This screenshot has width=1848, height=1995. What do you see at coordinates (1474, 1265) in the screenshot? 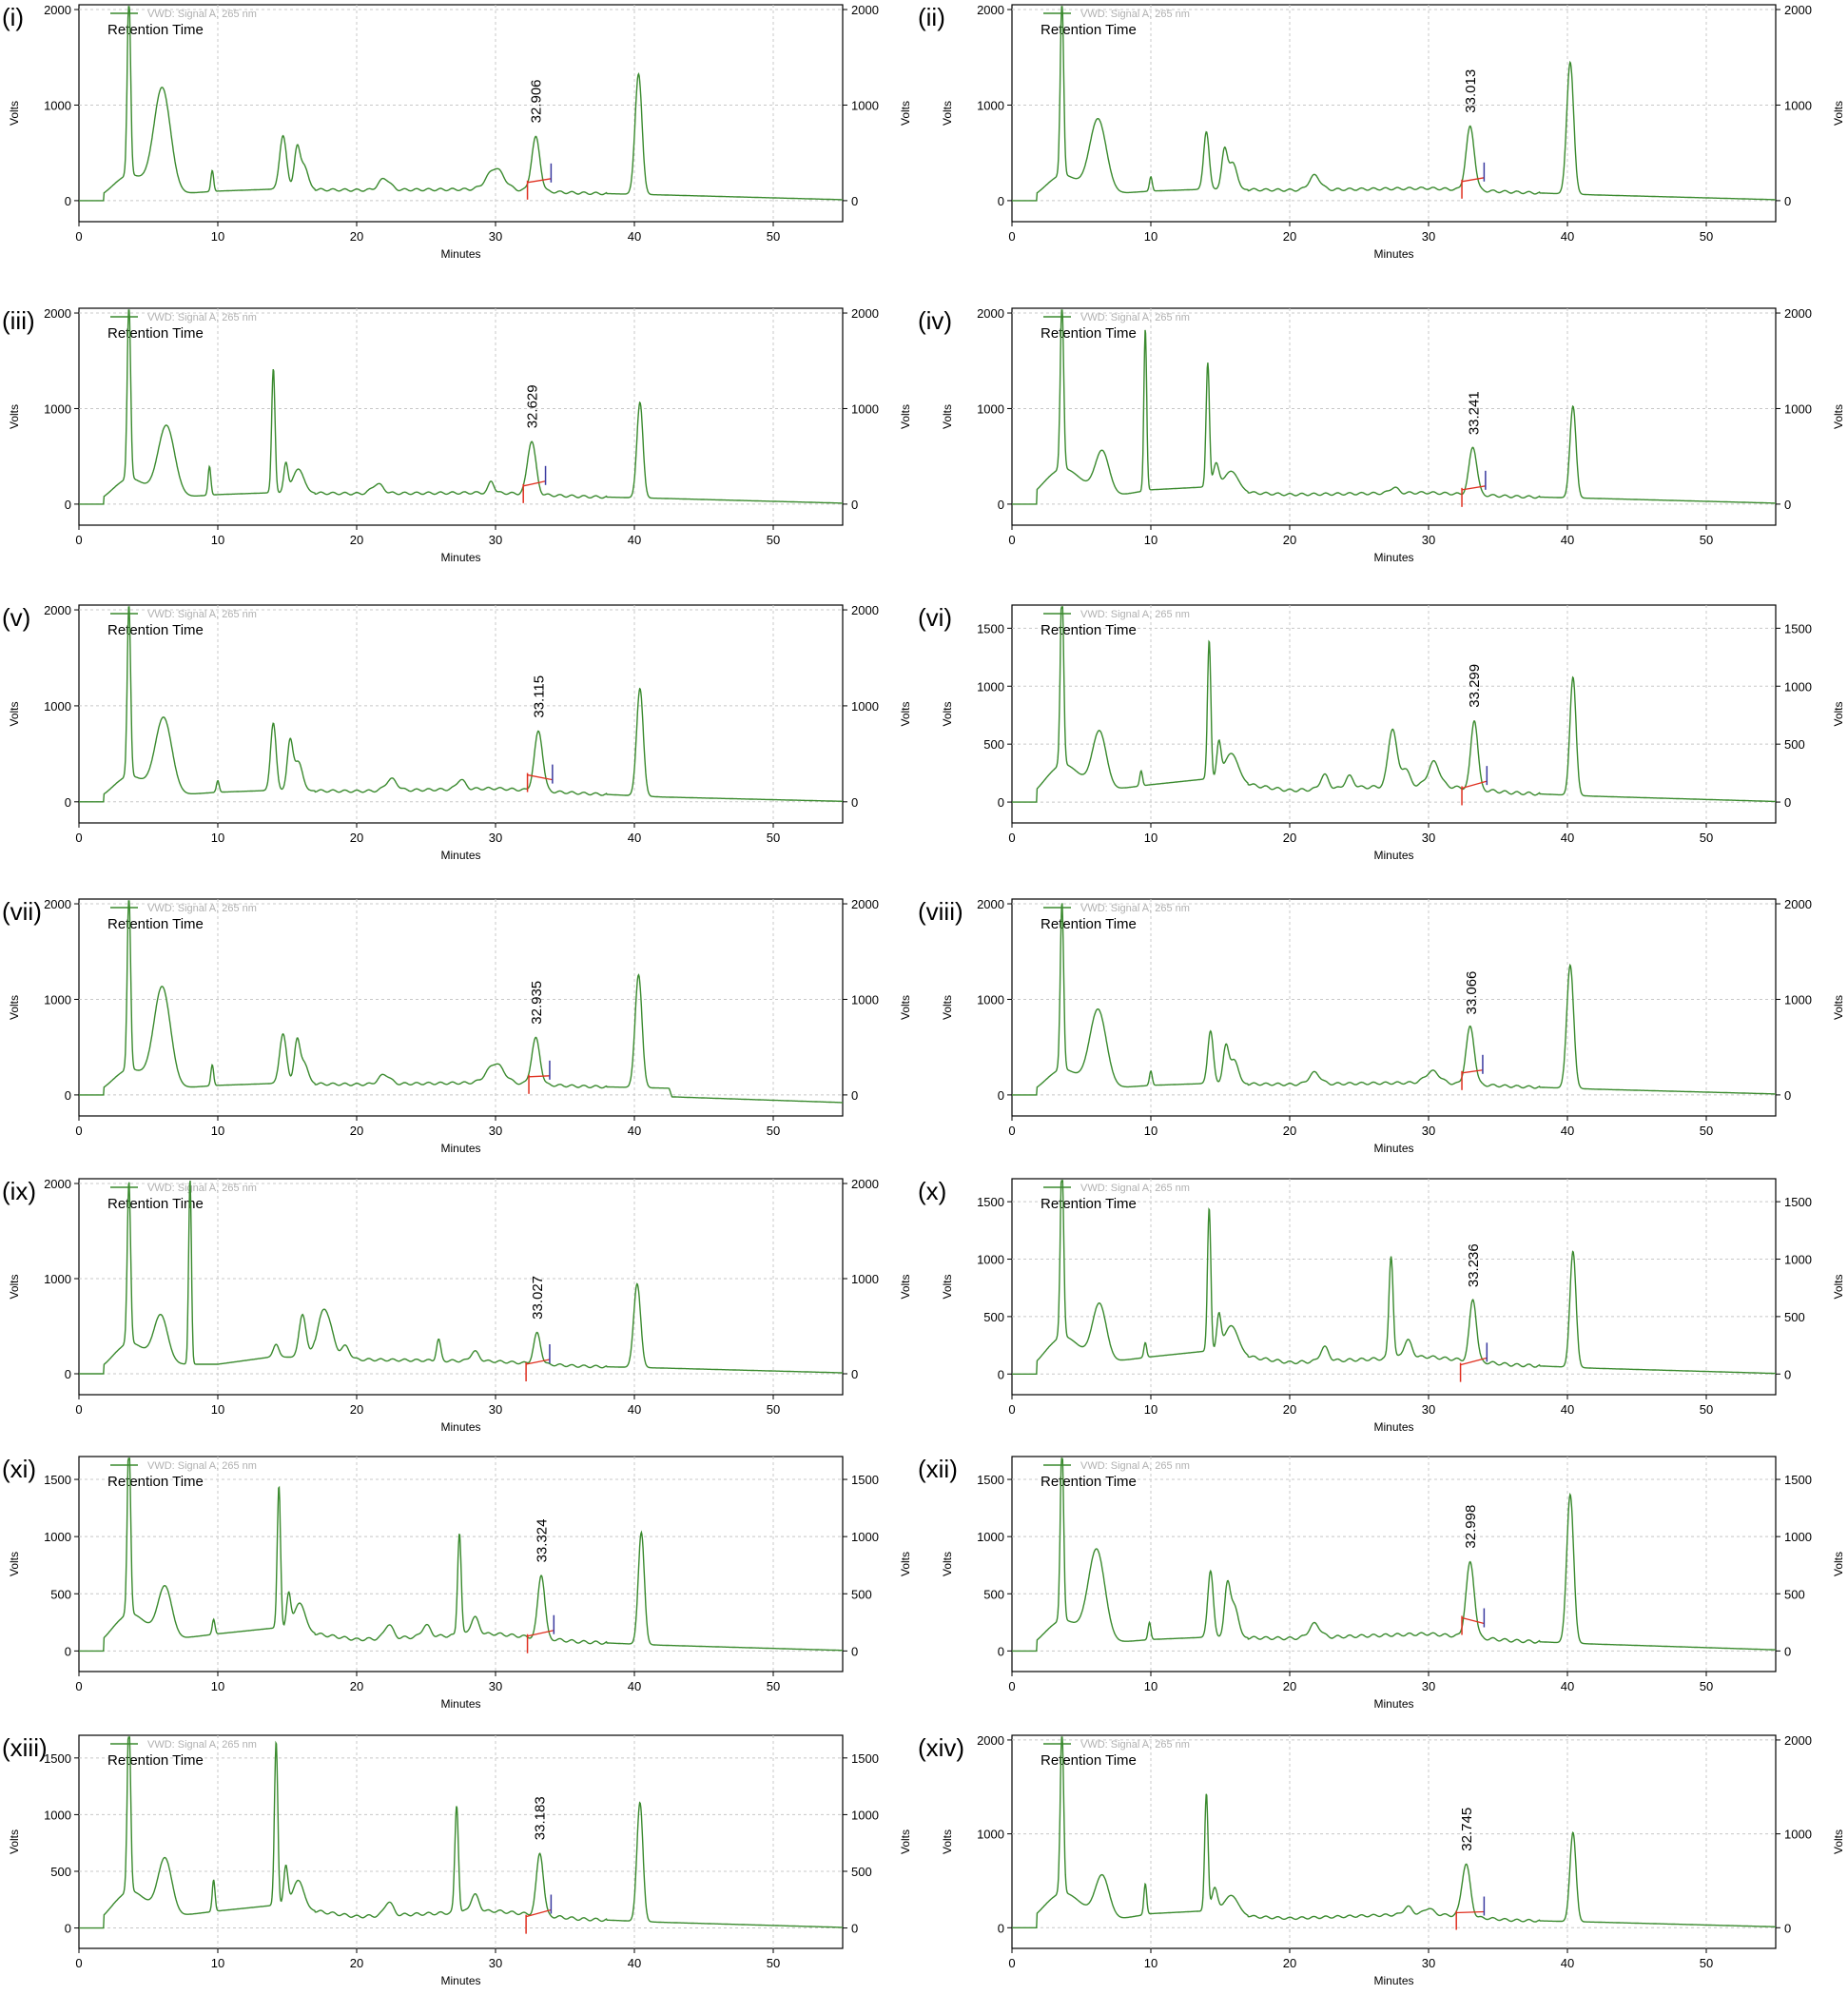
I see `peak-retention-label: 33.236` at bounding box center [1474, 1265].